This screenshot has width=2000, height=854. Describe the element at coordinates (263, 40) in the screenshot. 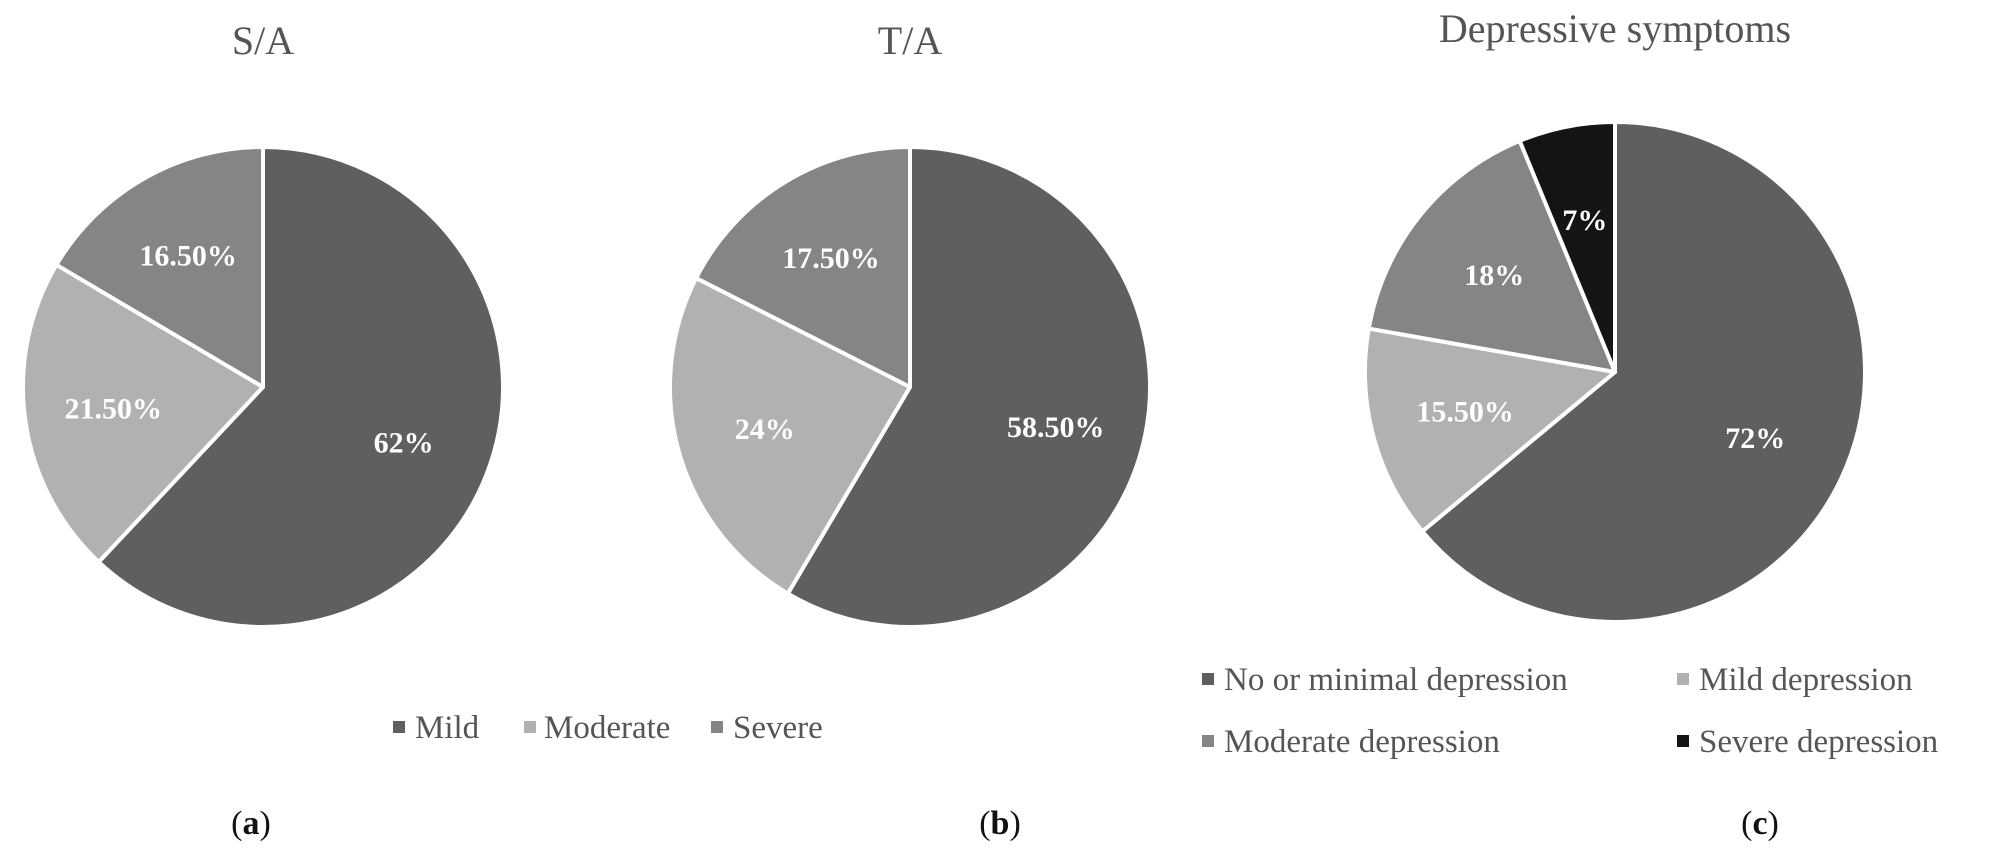

I see `chart-title-a: S/A` at that location.